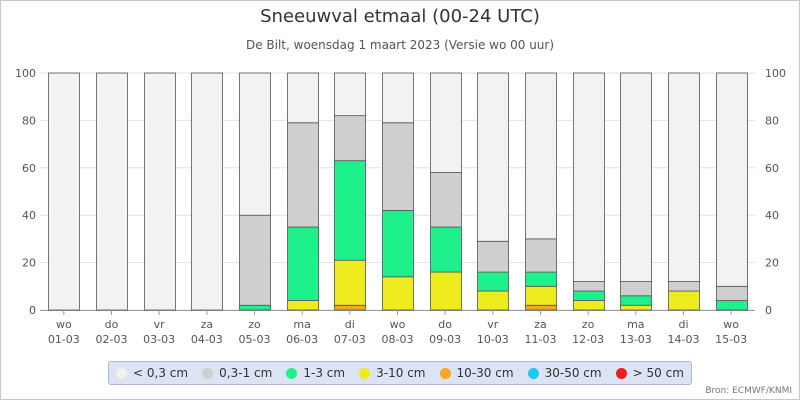 The image size is (800, 400). I want to click on x-tick-label-date: 07-03, so click(350, 339).